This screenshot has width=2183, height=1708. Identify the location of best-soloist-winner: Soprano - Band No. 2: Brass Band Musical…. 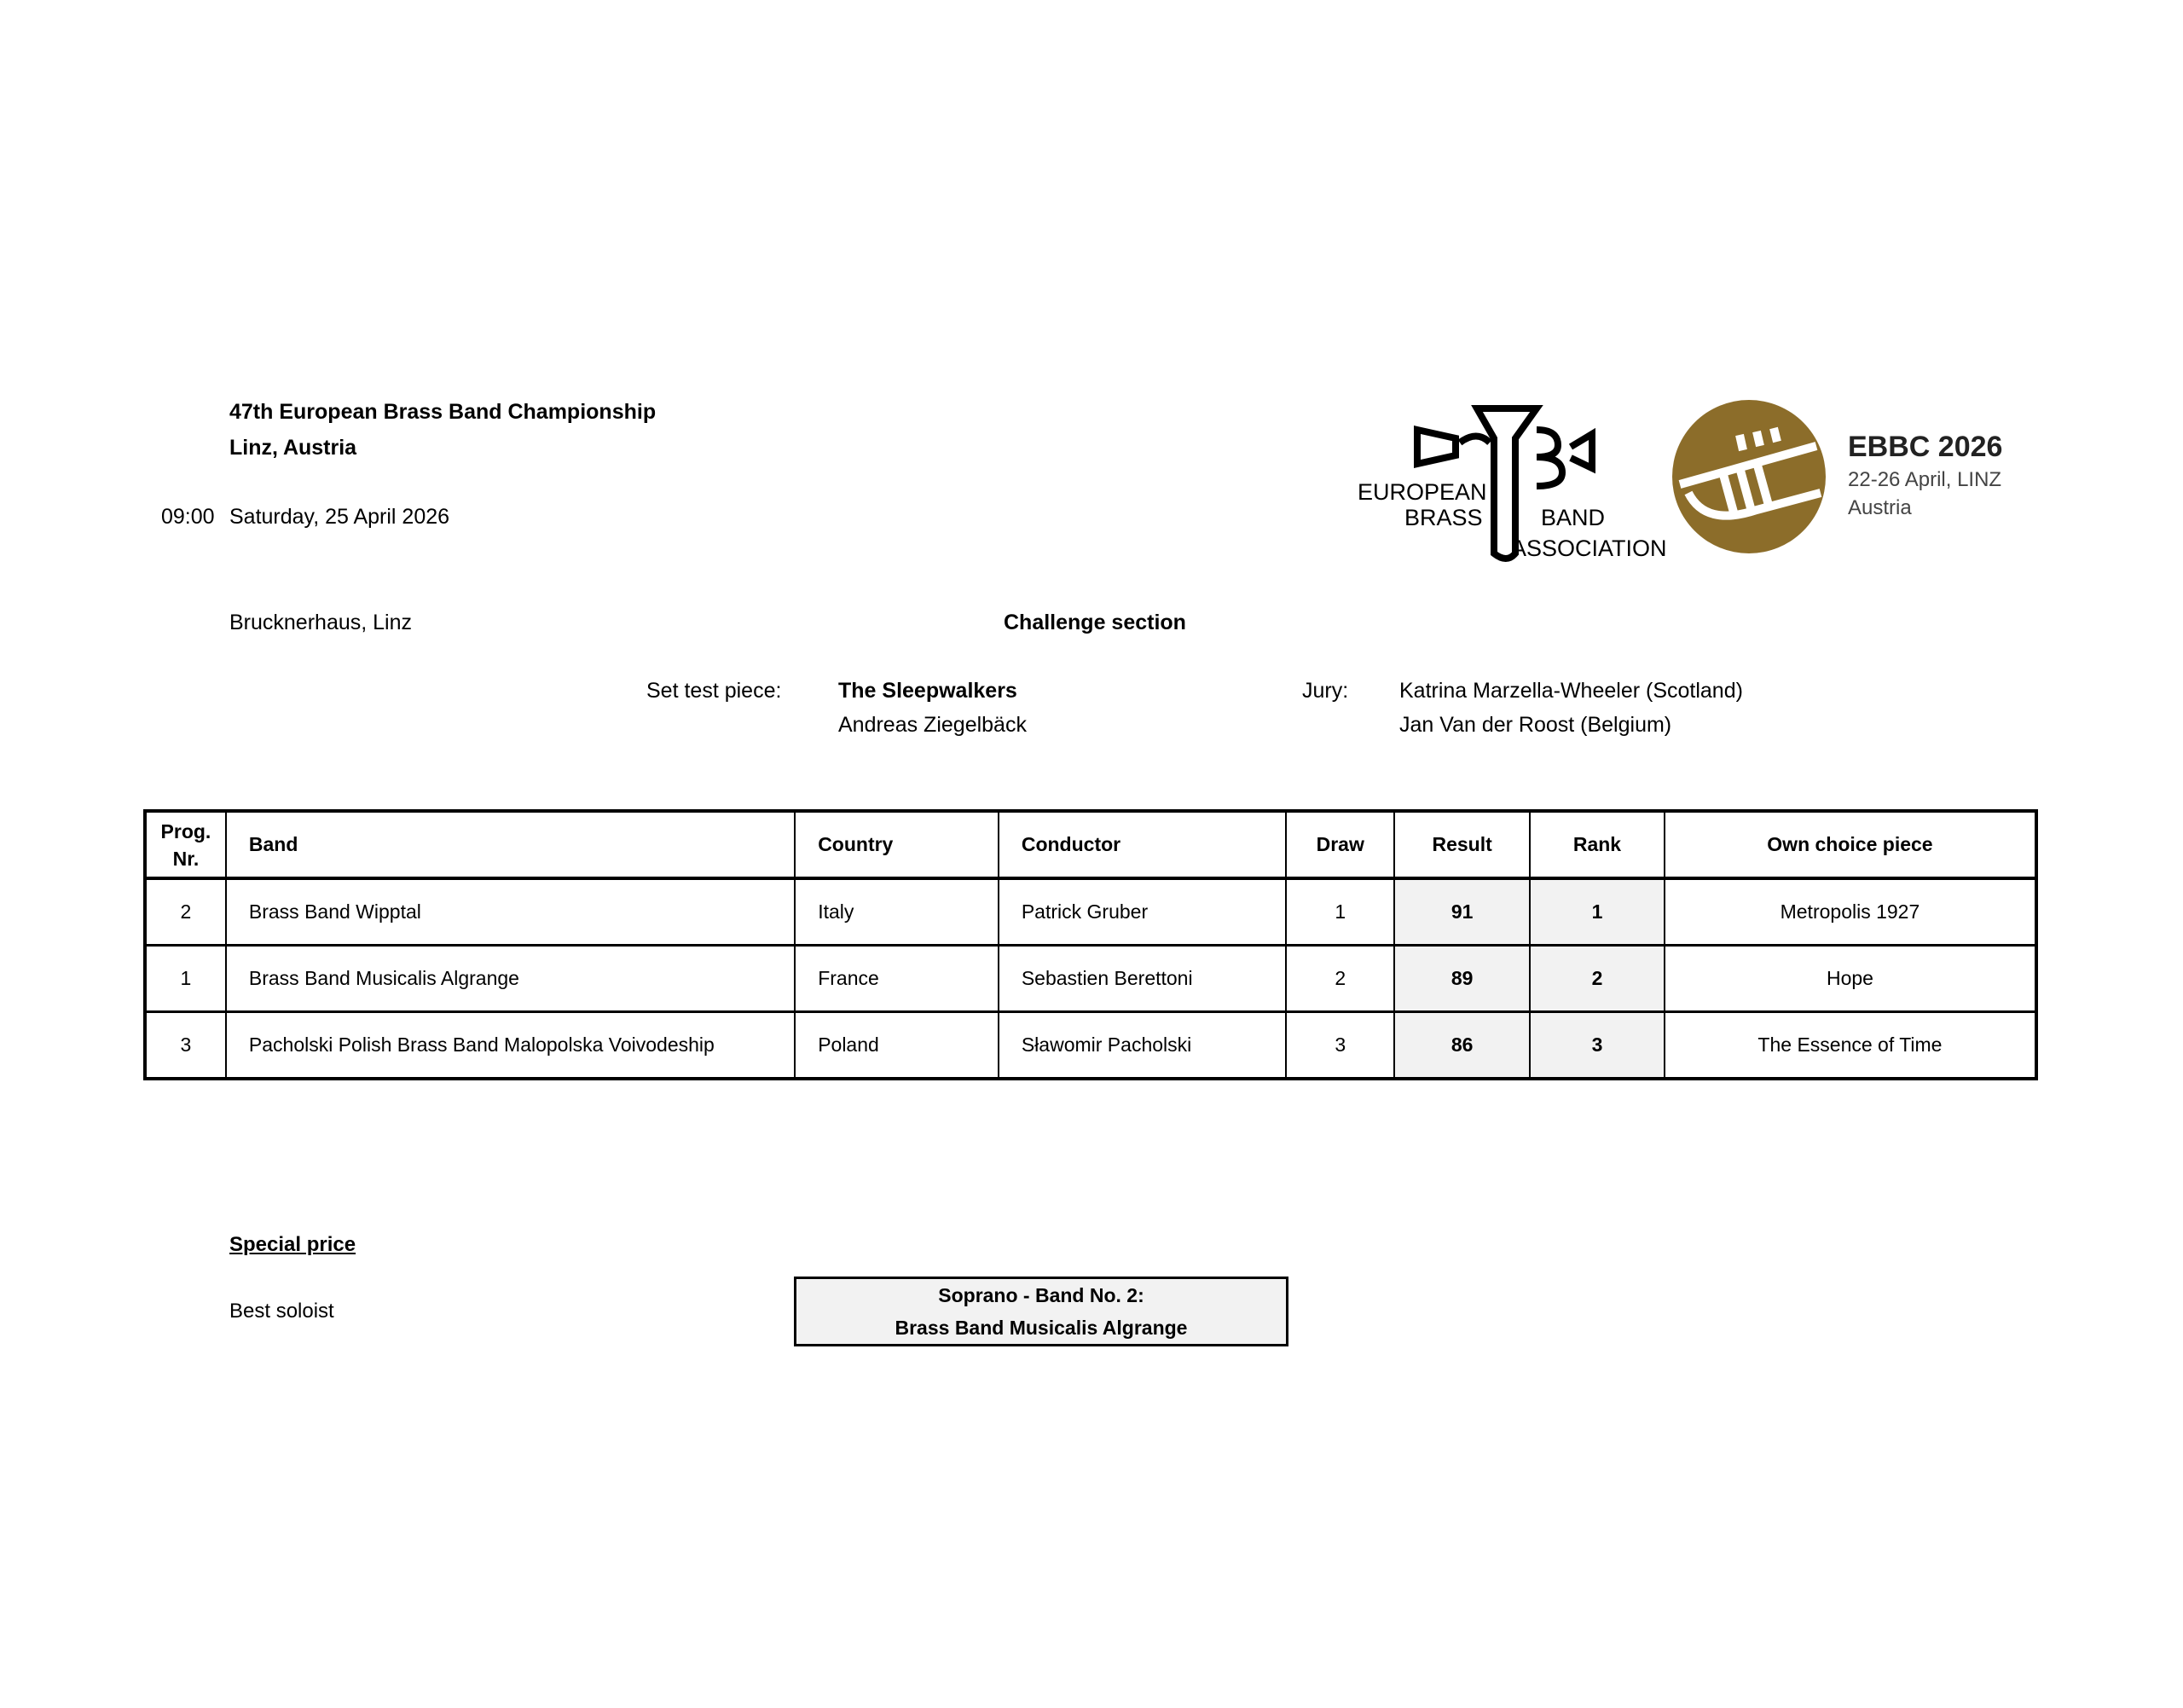
(1041, 1311).